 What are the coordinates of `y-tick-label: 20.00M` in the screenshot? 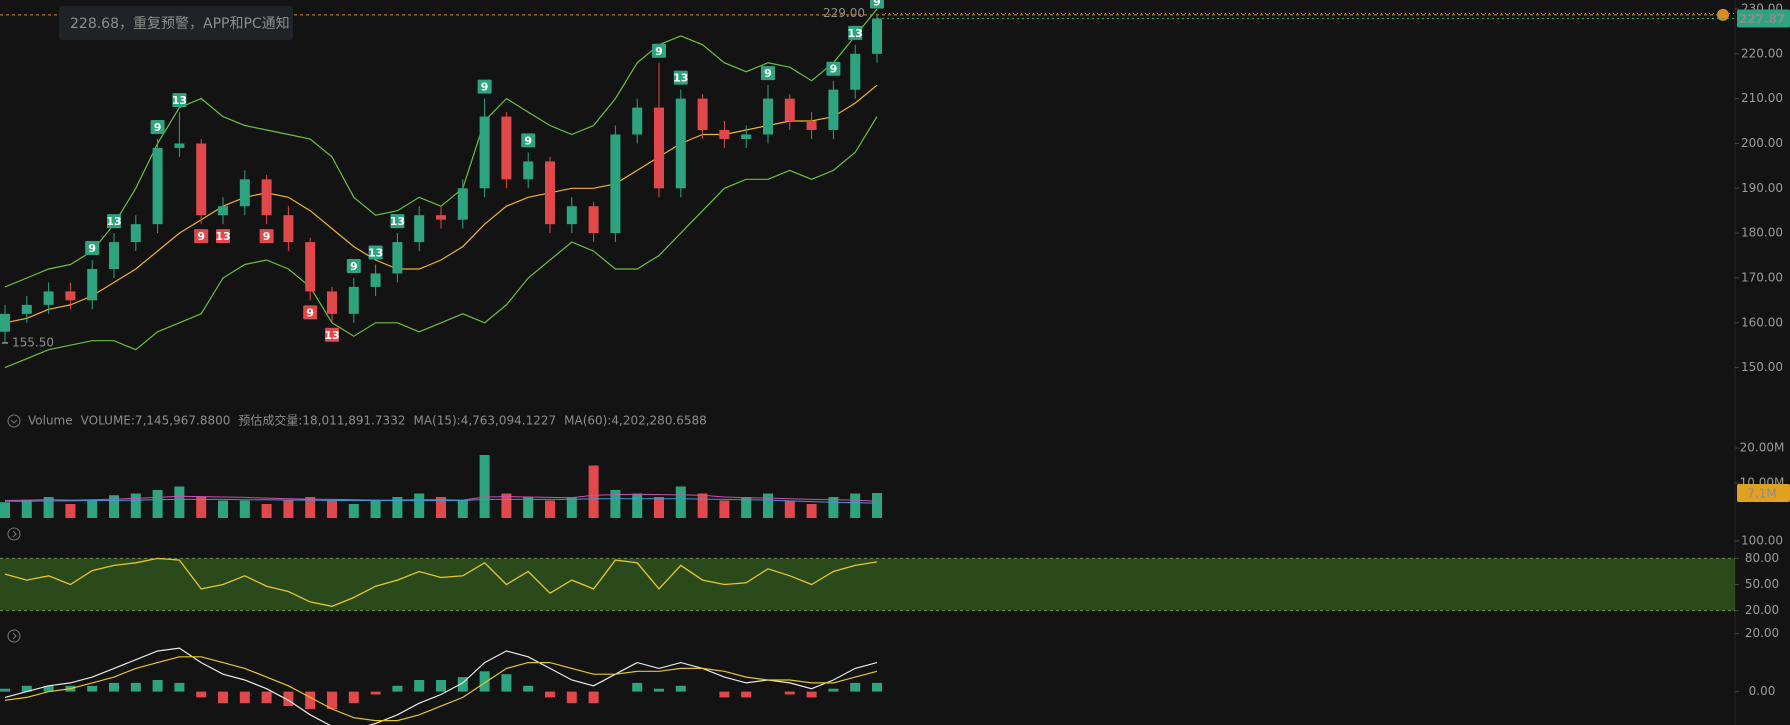 It's located at (1762, 448).